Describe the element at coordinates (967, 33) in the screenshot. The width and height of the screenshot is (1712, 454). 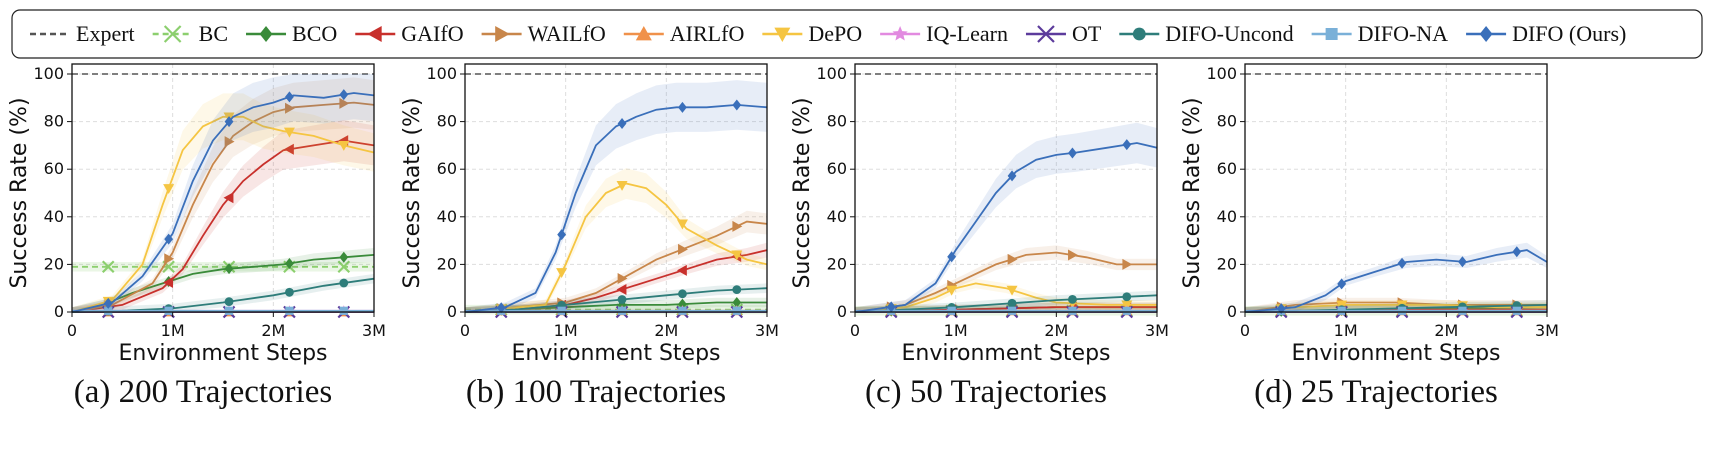
I see `legend-label: IQ-Learn` at that location.